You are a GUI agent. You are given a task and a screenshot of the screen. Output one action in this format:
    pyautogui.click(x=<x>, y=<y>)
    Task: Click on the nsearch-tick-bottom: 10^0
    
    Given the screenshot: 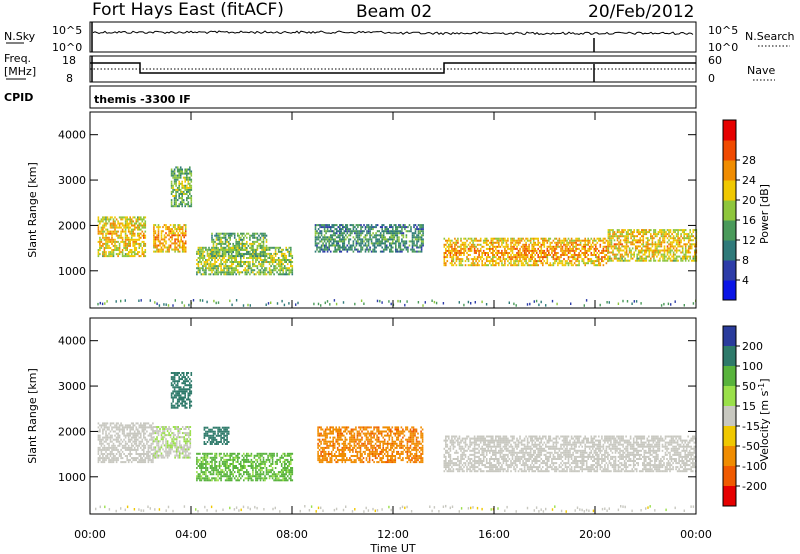 What is the action you would take?
    pyautogui.click(x=723, y=47)
    